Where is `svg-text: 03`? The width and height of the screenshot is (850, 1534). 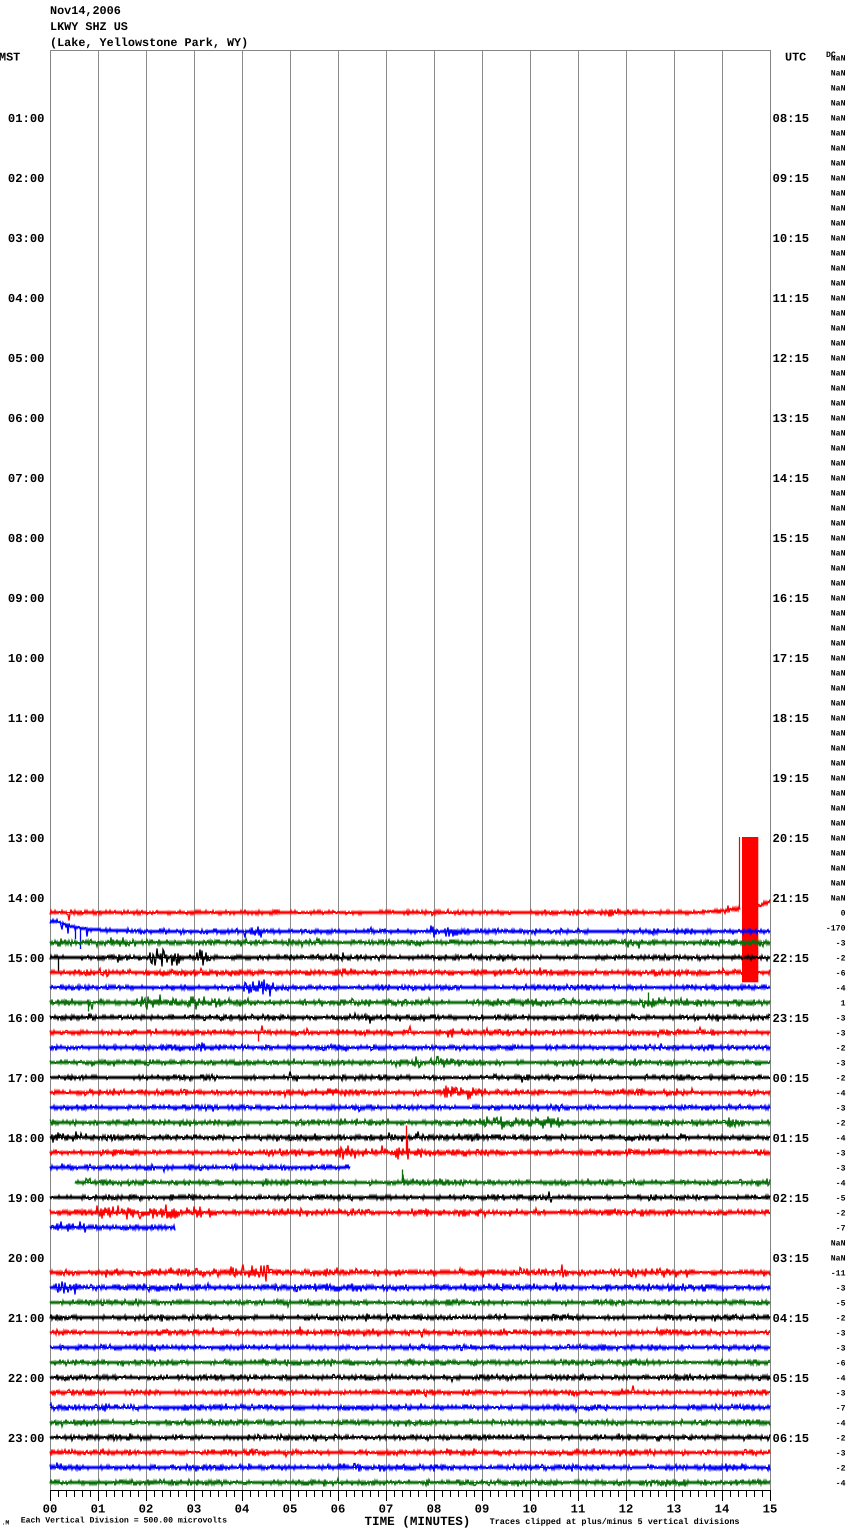
svg-text: 03 is located at coordinates (194, 1509).